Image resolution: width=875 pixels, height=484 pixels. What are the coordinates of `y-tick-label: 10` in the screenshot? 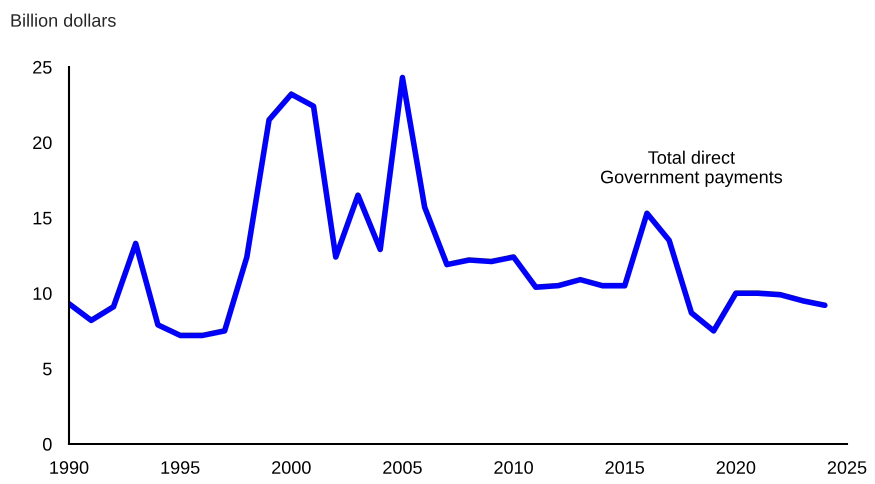 It's located at (43, 293).